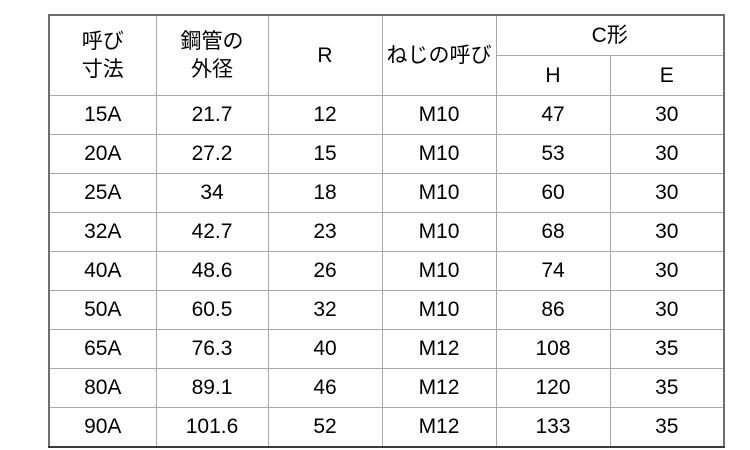 Image resolution: width=750 pixels, height=450 pixels. What do you see at coordinates (553, 271) in the screenshot?
I see `cell-h-value: 74` at bounding box center [553, 271].